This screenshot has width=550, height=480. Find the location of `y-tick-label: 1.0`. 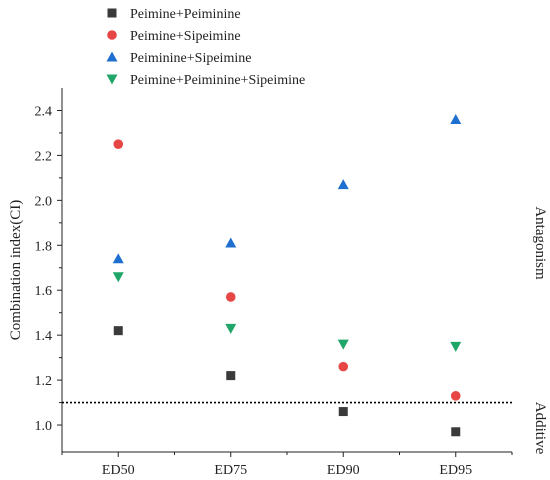

y-tick-label: 1.0 is located at coordinates (44, 426).